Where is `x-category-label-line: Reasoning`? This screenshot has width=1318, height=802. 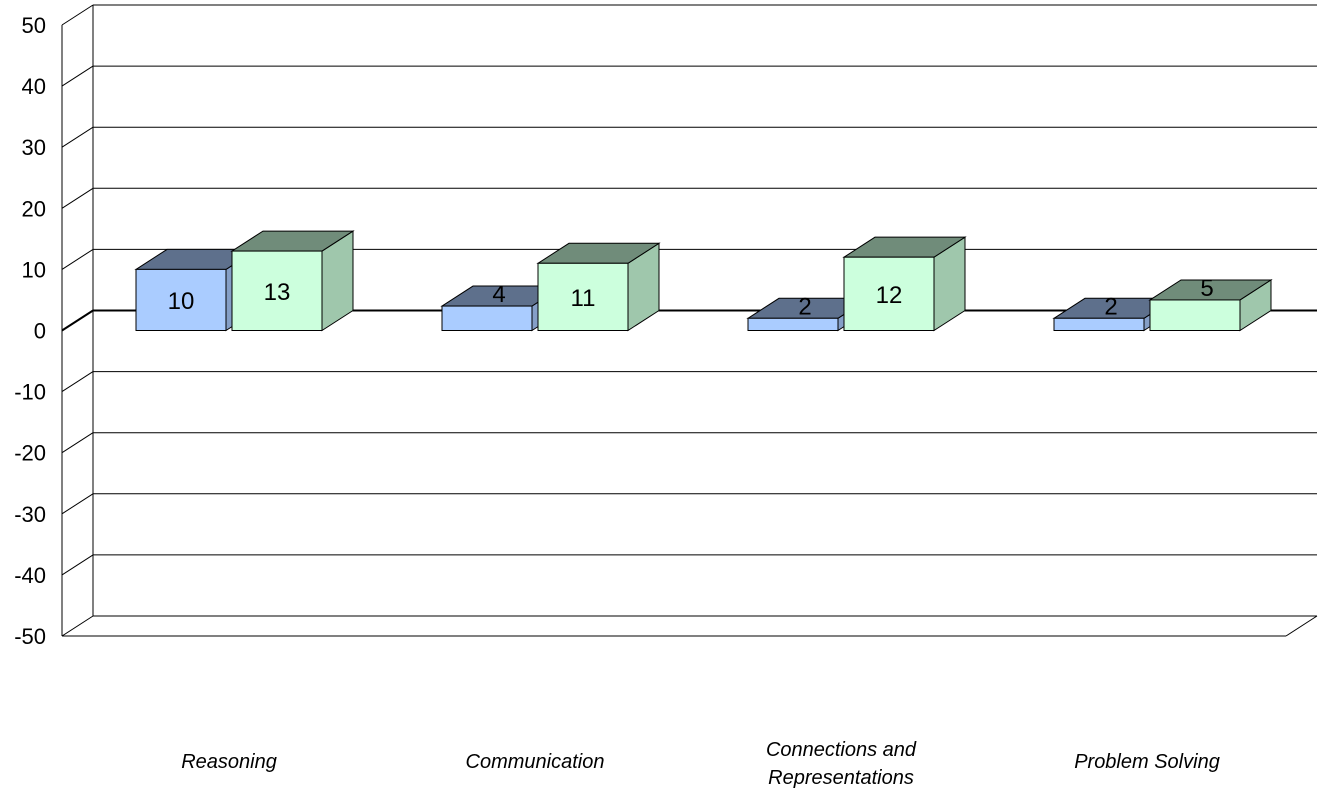 x-category-label-line: Reasoning is located at coordinates (229, 762).